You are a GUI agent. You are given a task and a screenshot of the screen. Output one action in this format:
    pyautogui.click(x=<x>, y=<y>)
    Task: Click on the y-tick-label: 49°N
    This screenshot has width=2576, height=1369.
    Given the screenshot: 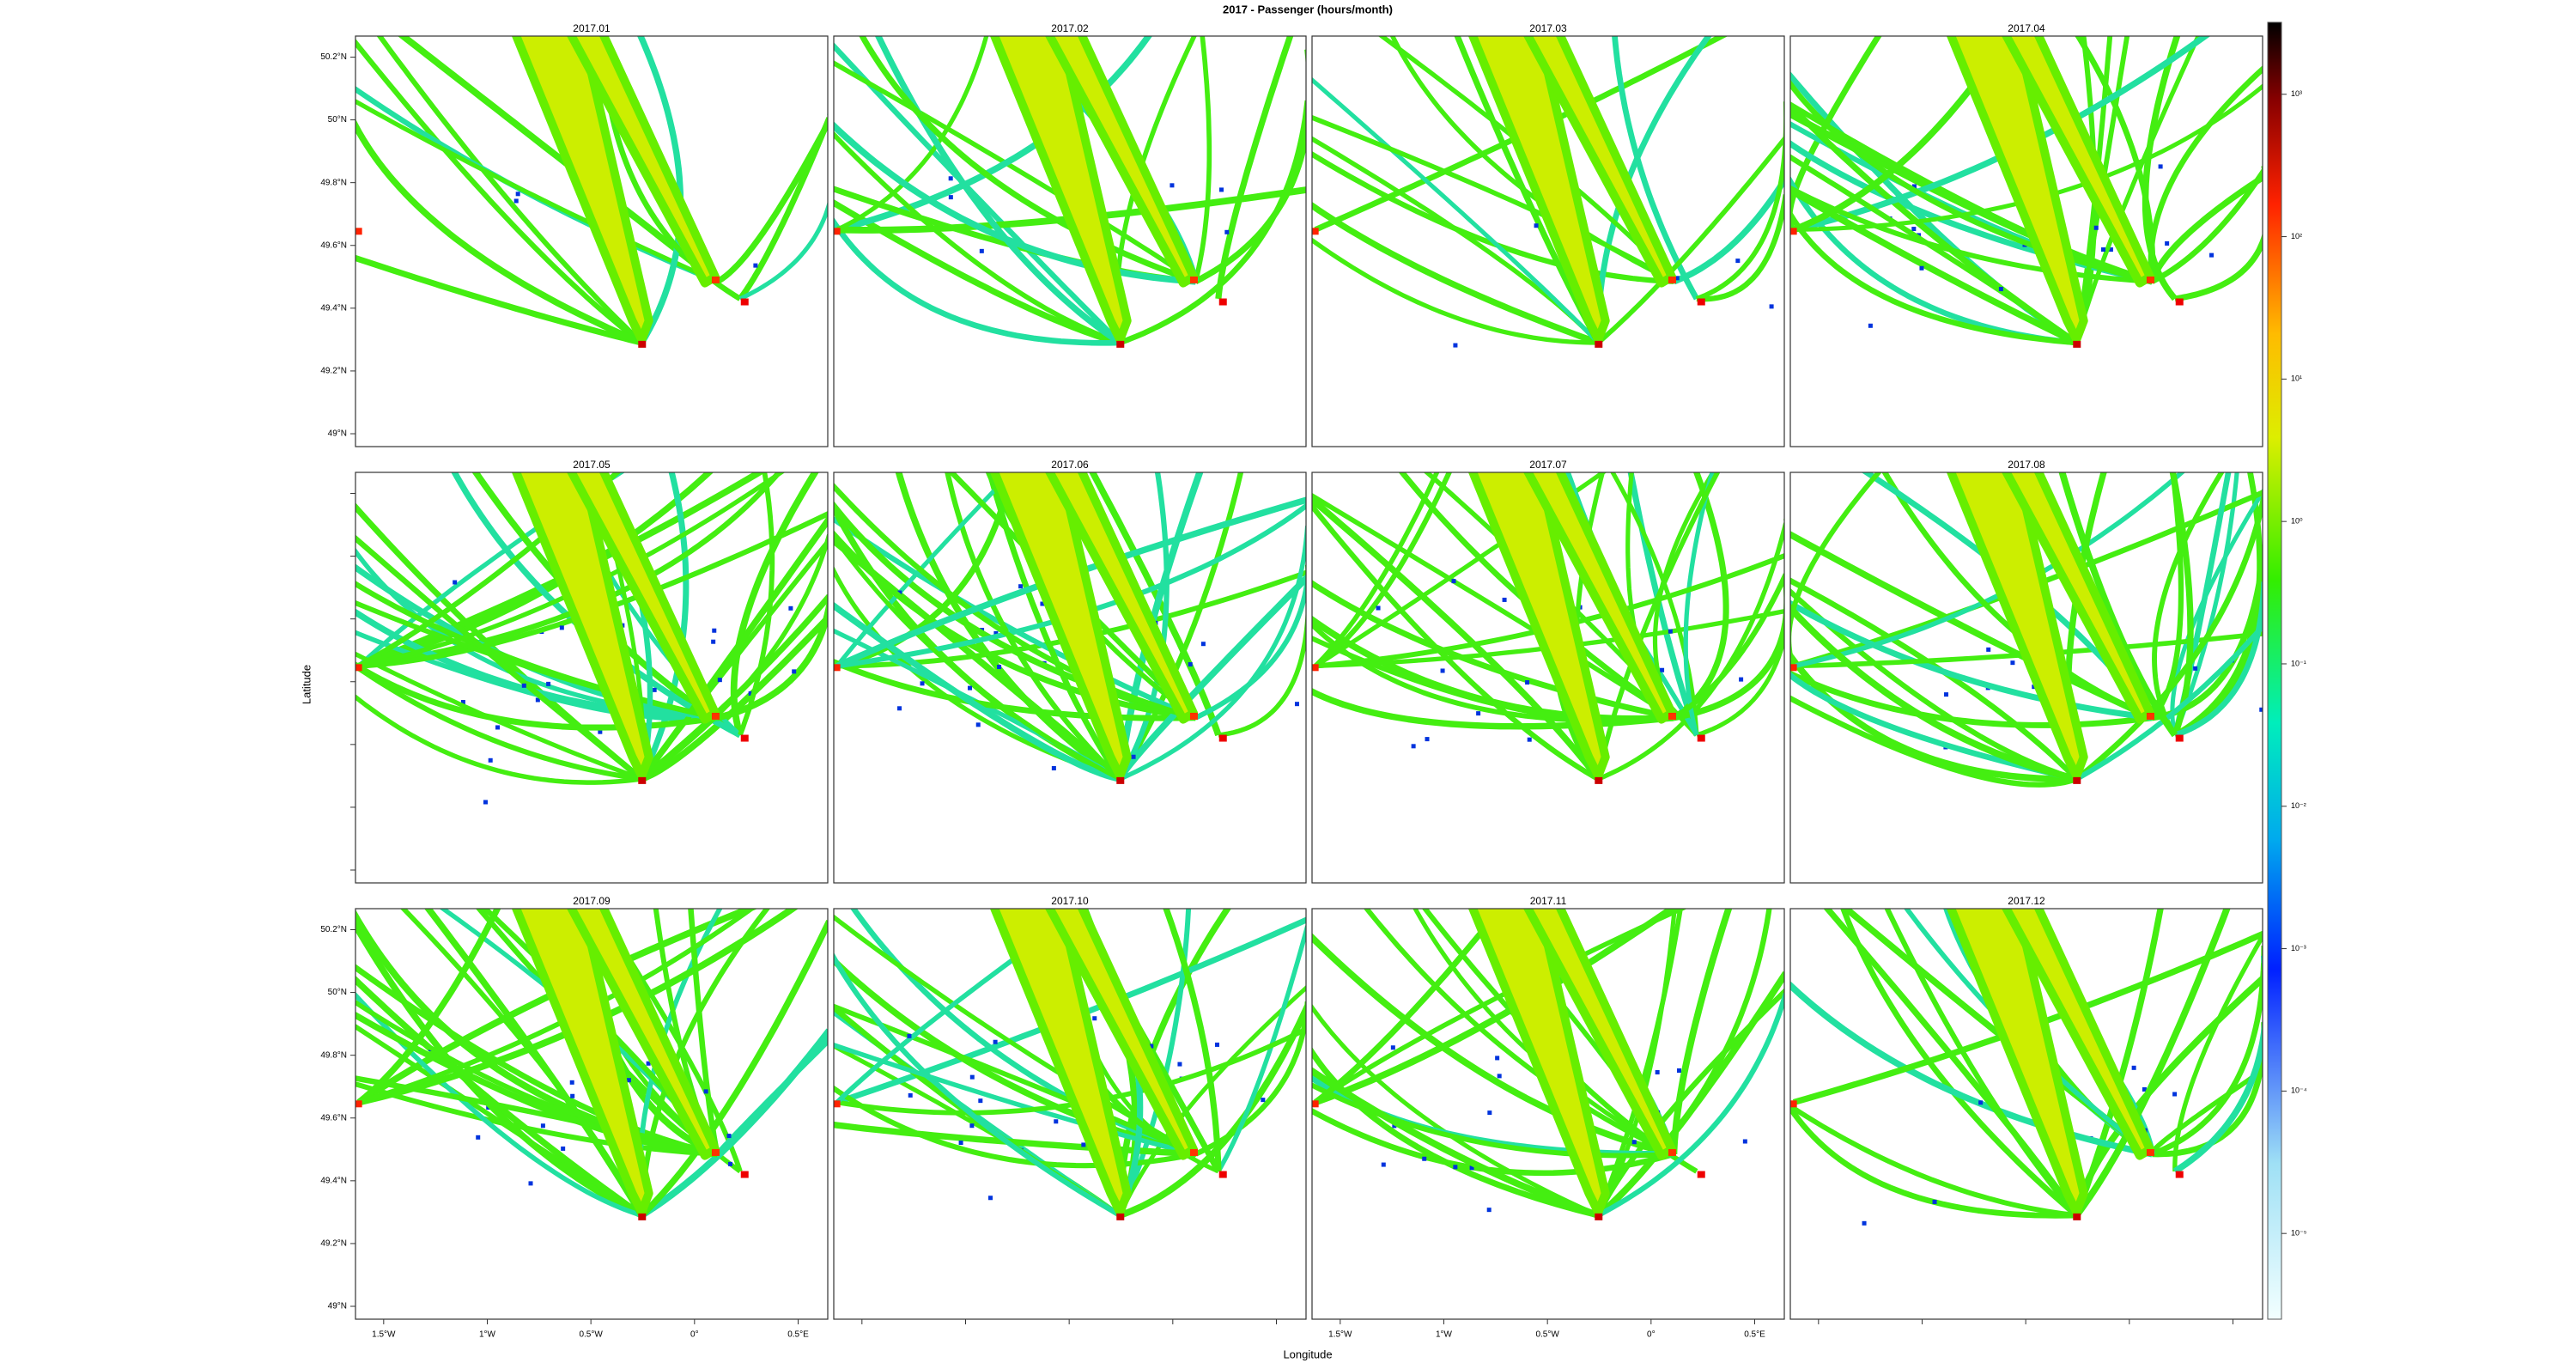 What is the action you would take?
    pyautogui.click(x=337, y=434)
    